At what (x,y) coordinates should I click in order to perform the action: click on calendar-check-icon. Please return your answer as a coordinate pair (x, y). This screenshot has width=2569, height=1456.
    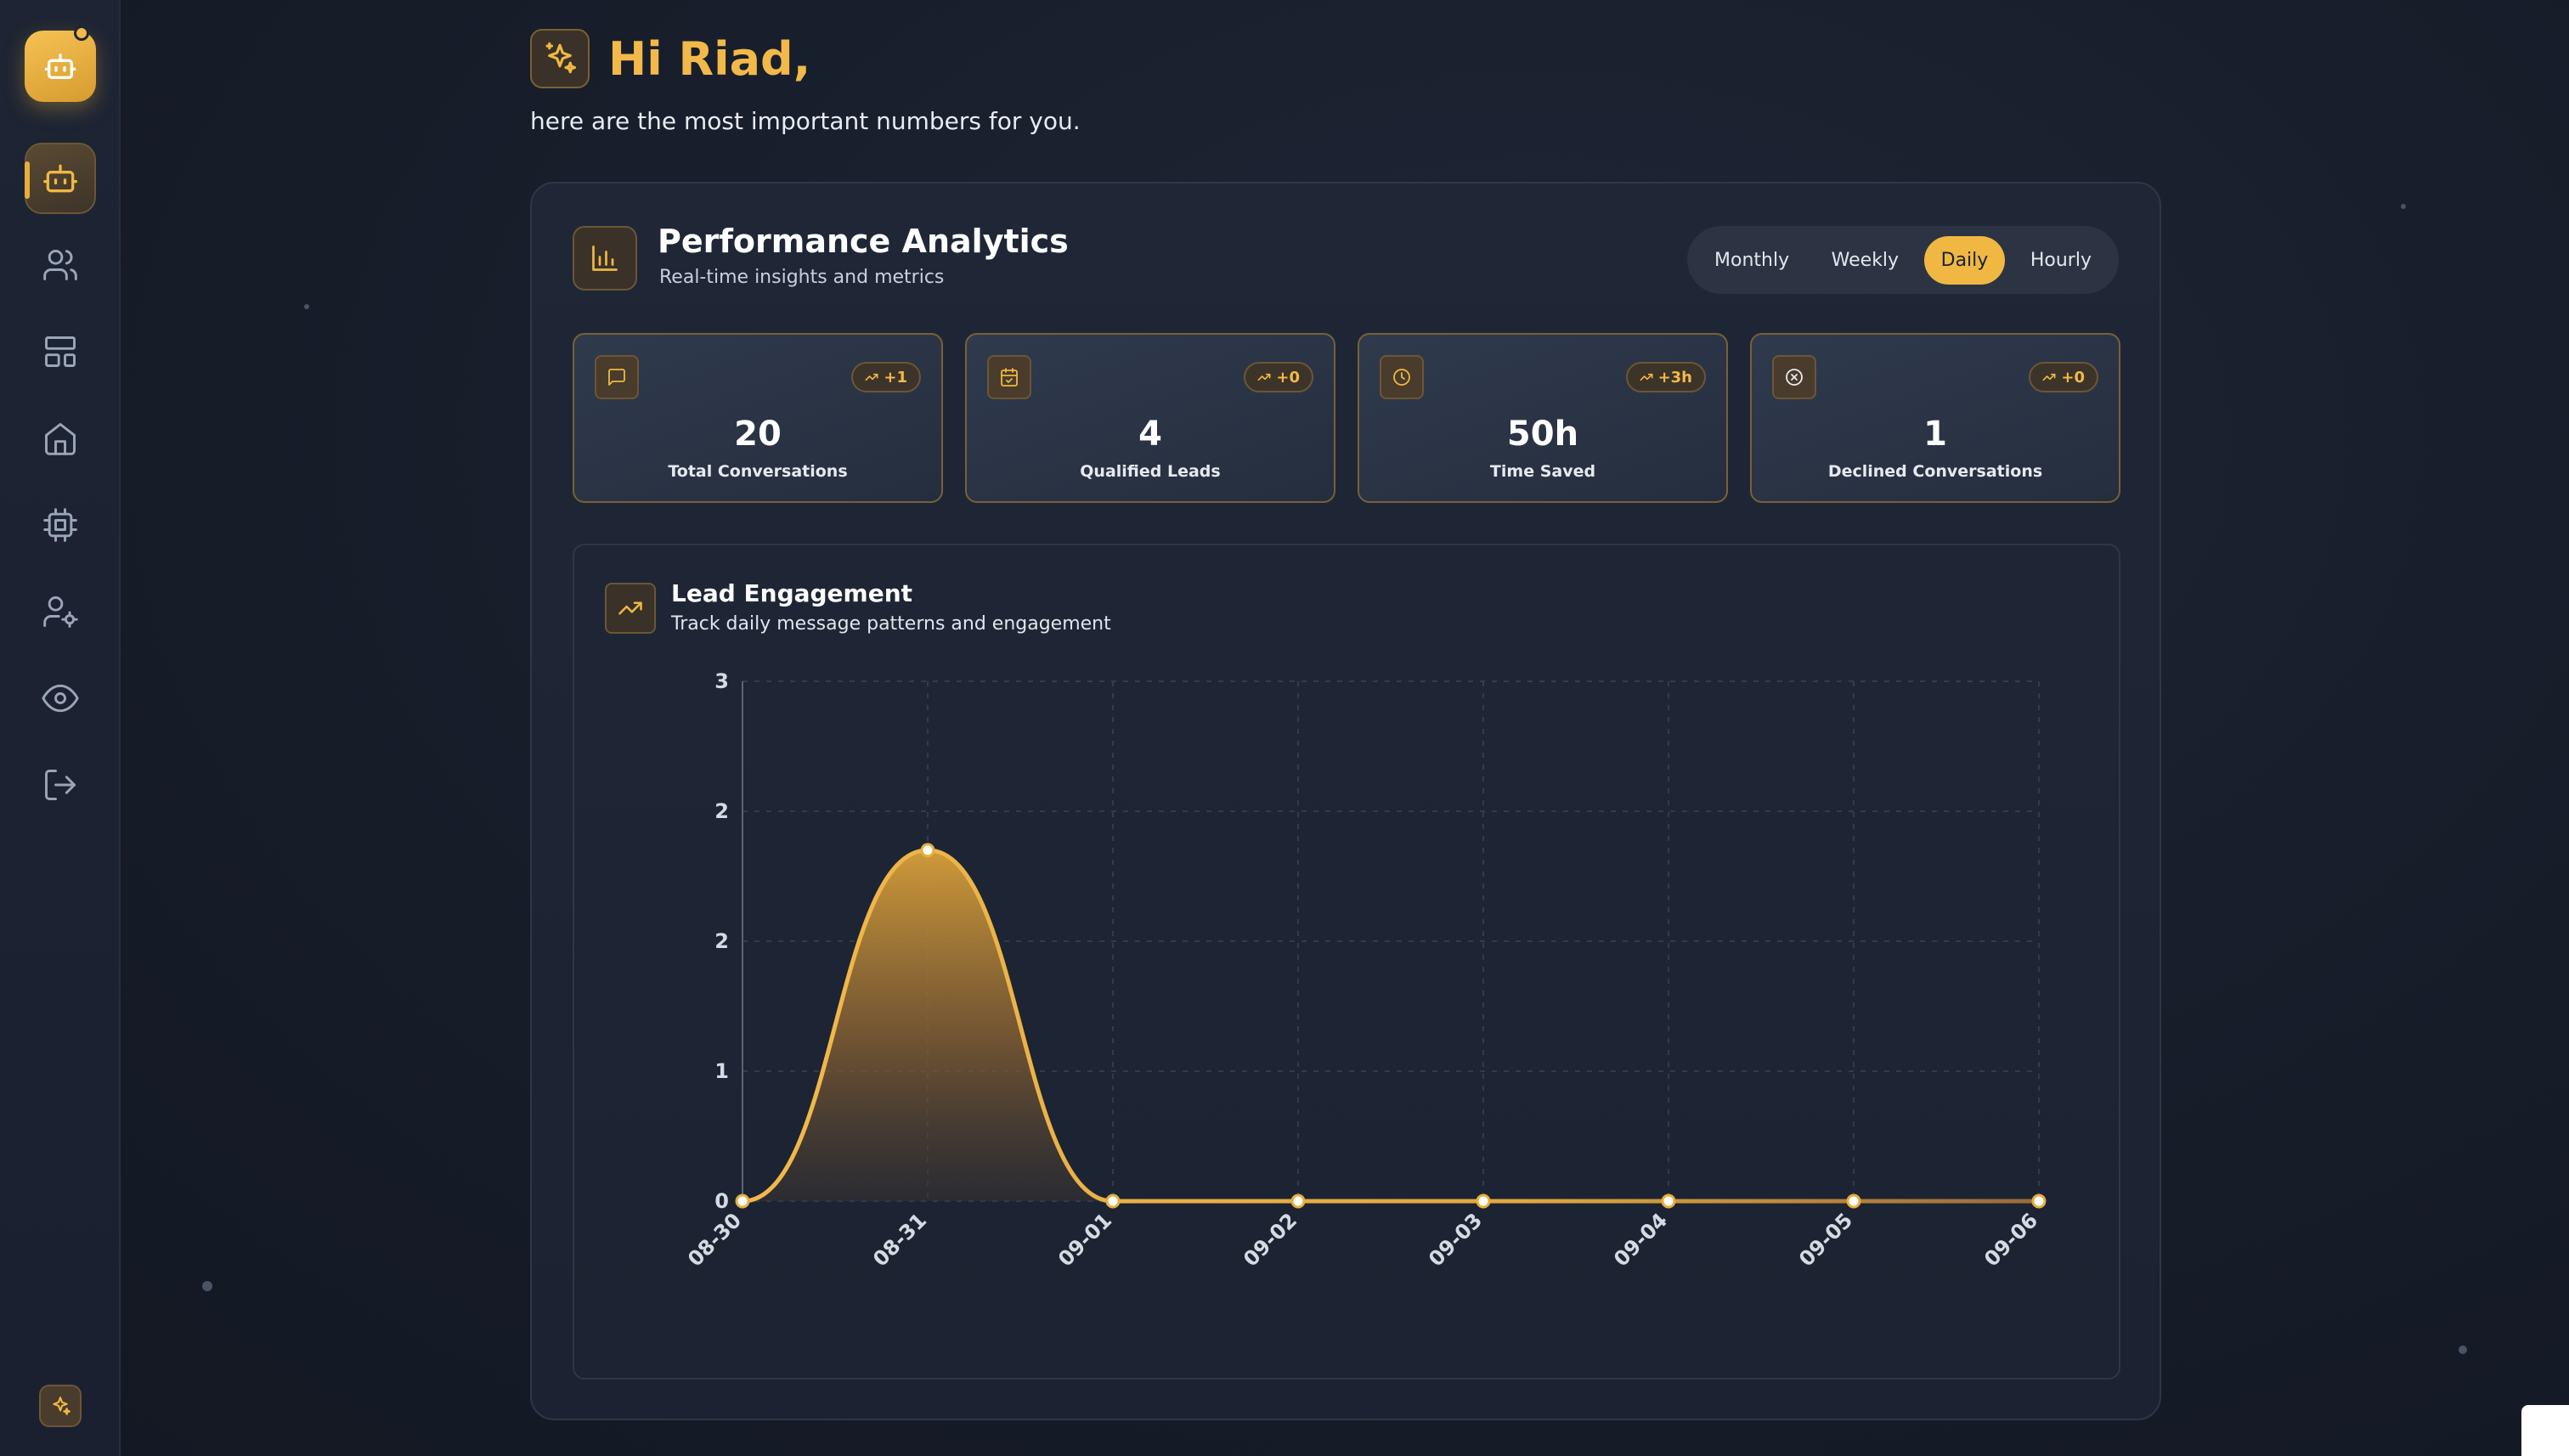
    Looking at the image, I should click on (1010, 378).